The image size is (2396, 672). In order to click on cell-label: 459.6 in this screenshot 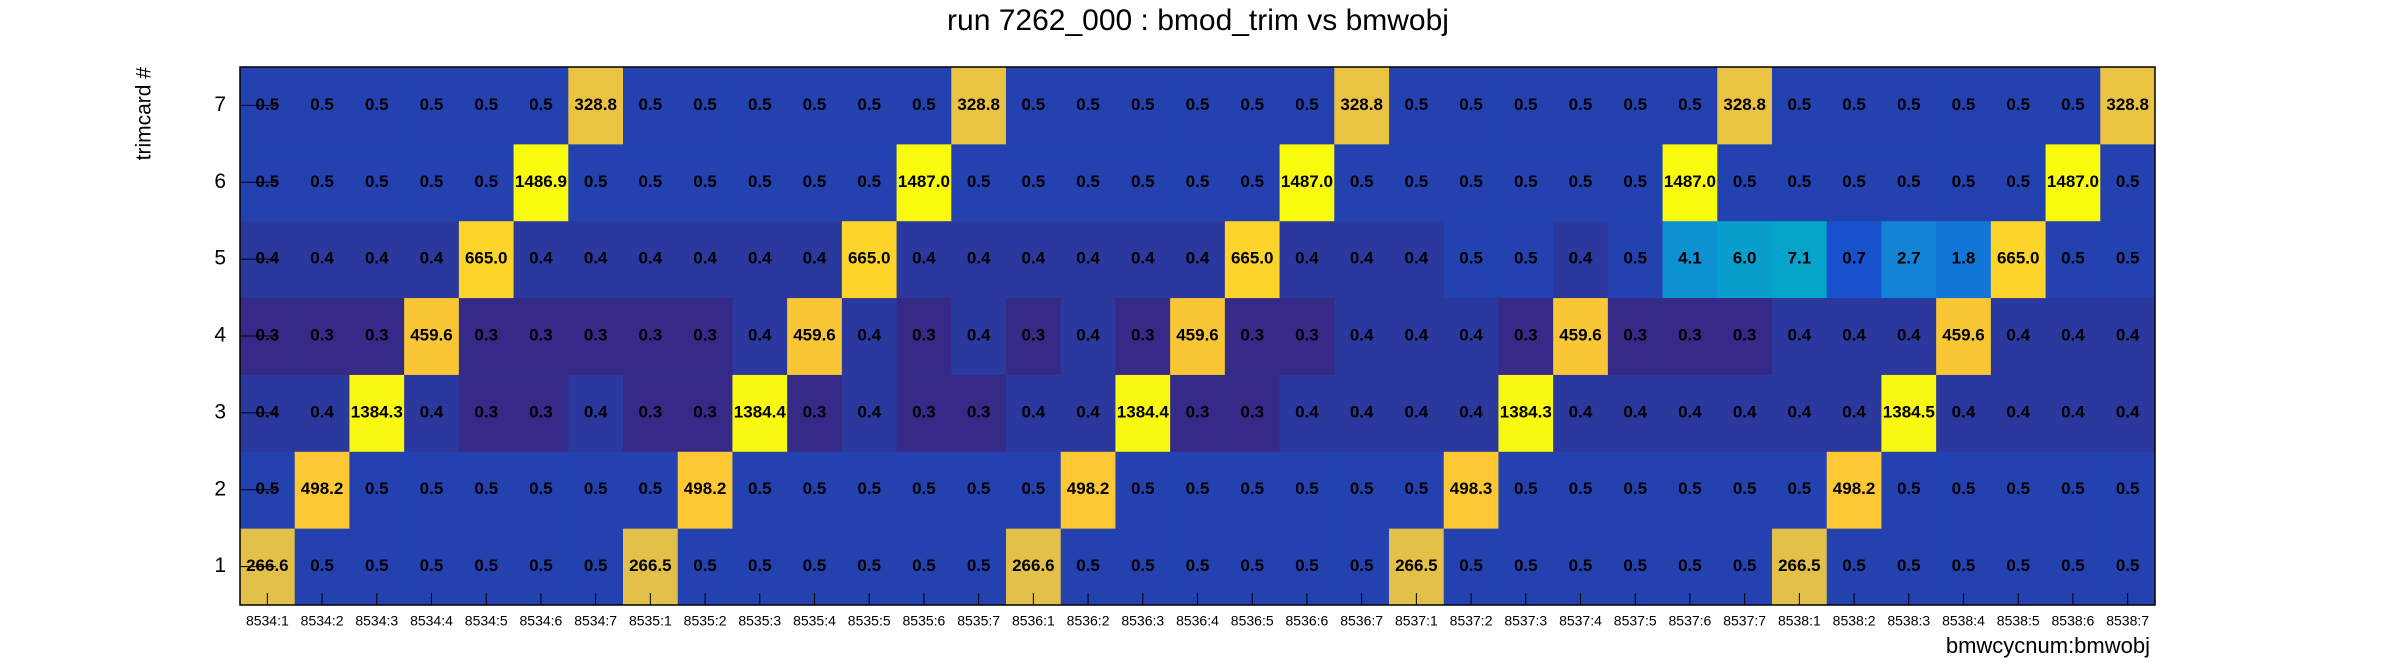, I will do `click(814, 334)`.